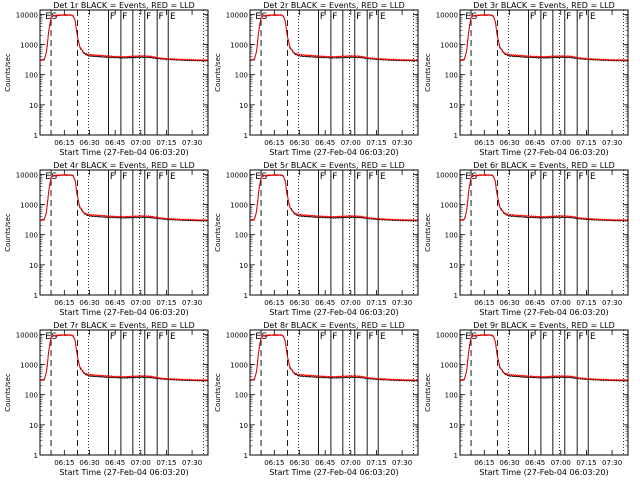 The image size is (640, 480). What do you see at coordinates (544, 325) in the screenshot?
I see `panel-title: Det 9r BLACK = Events, RED = LLD` at bounding box center [544, 325].